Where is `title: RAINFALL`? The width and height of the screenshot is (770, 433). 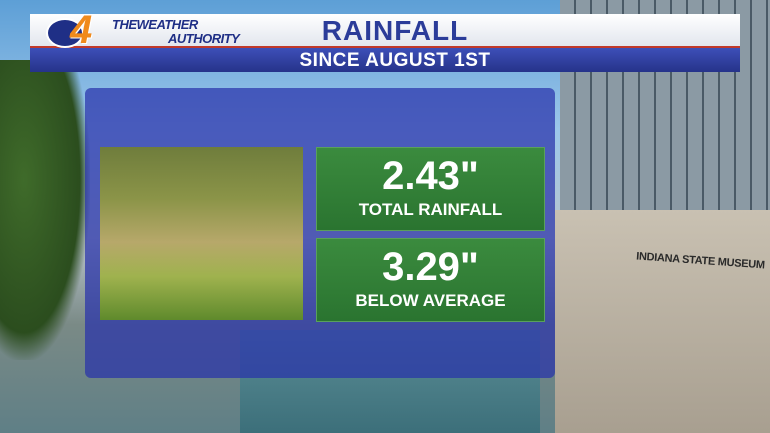 title: RAINFALL is located at coordinates (395, 30).